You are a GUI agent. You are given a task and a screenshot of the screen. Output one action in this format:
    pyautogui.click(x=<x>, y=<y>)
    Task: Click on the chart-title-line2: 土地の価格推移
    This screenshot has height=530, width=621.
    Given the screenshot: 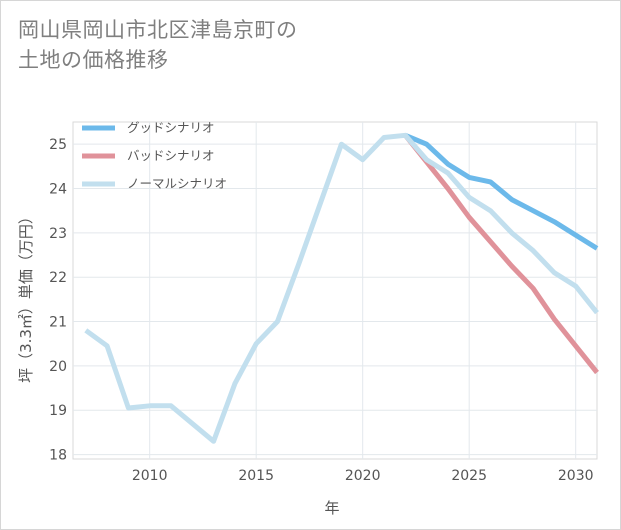 What is the action you would take?
    pyautogui.click(x=93, y=60)
    